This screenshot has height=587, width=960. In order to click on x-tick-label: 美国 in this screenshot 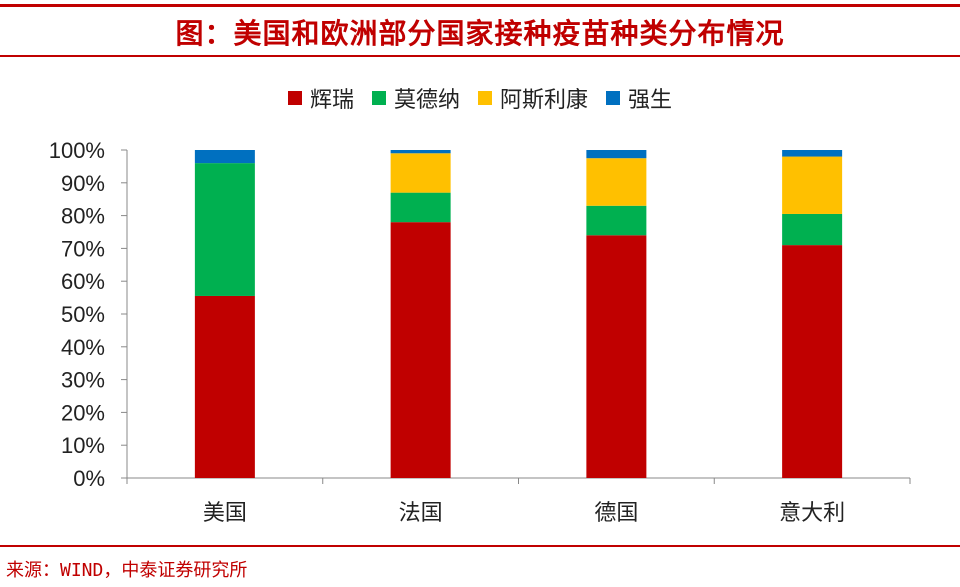, I will do `click(225, 513)`.